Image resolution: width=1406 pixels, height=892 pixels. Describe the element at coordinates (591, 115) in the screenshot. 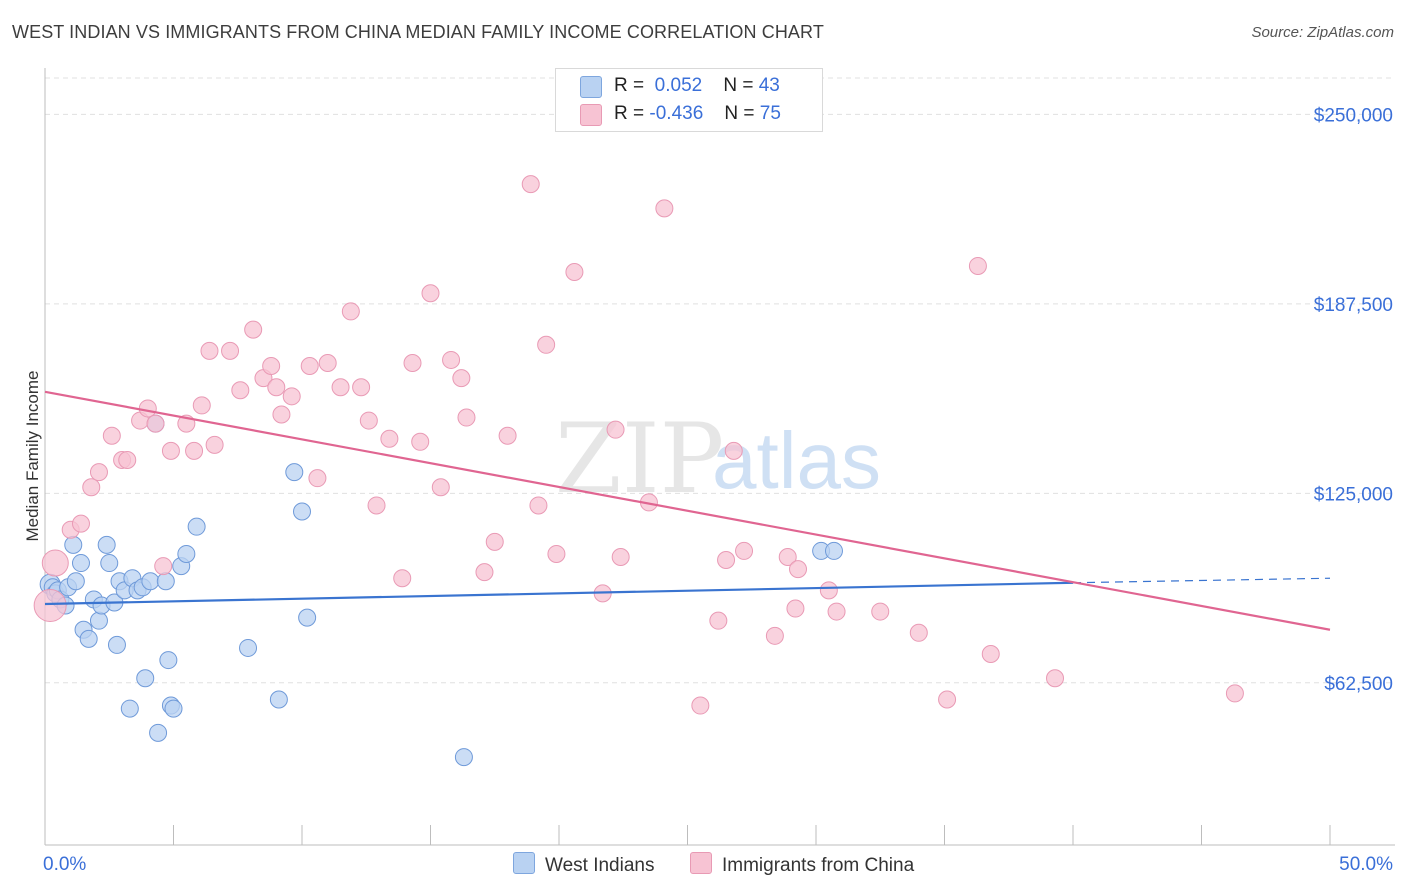

I see `legend-swatch-pink` at that location.